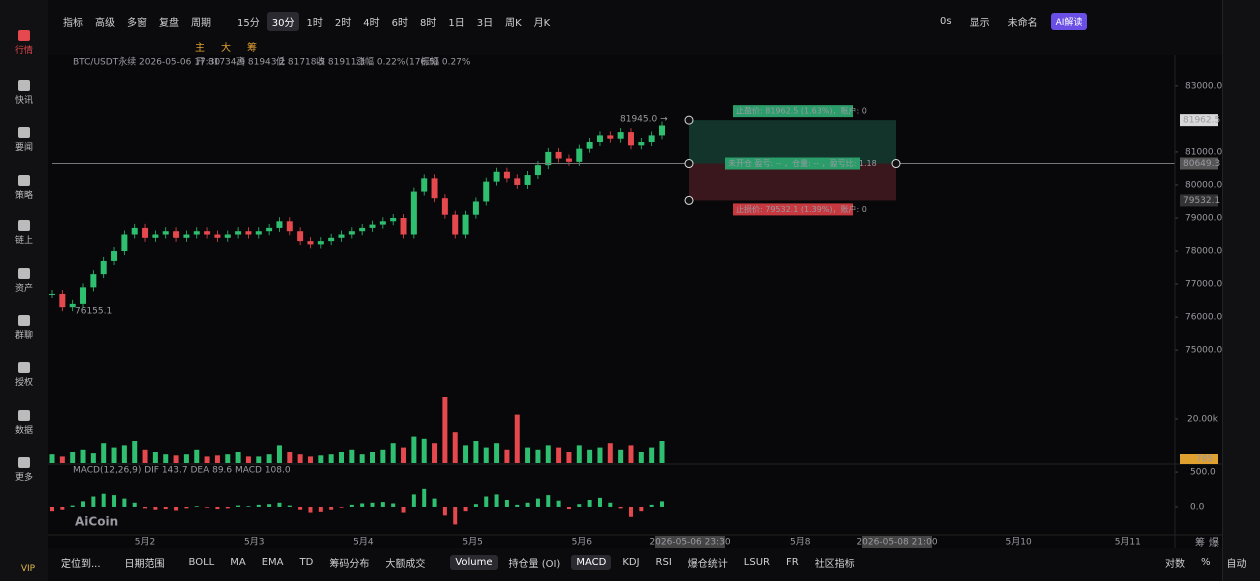  Describe the element at coordinates (314, 23) in the screenshot. I see `toolbar-button: 1时` at that location.